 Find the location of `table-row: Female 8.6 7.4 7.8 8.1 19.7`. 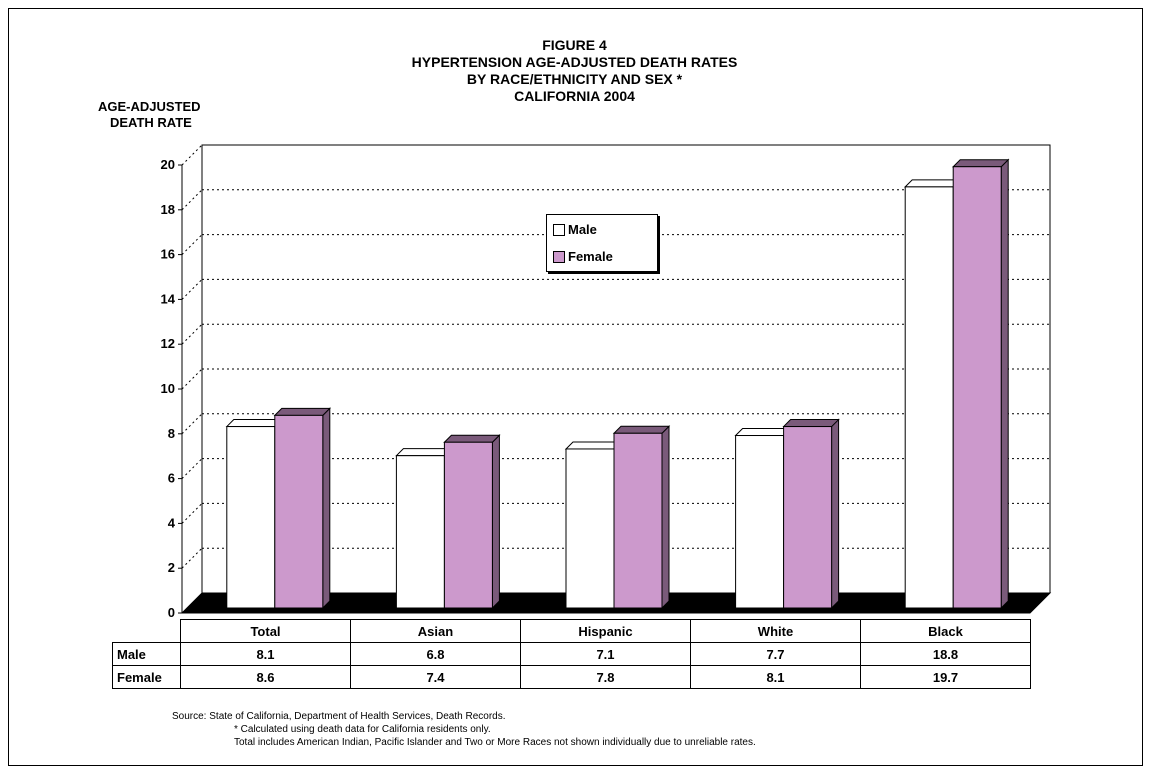

table-row: Female 8.6 7.4 7.8 8.1 19.7 is located at coordinates (571, 677).